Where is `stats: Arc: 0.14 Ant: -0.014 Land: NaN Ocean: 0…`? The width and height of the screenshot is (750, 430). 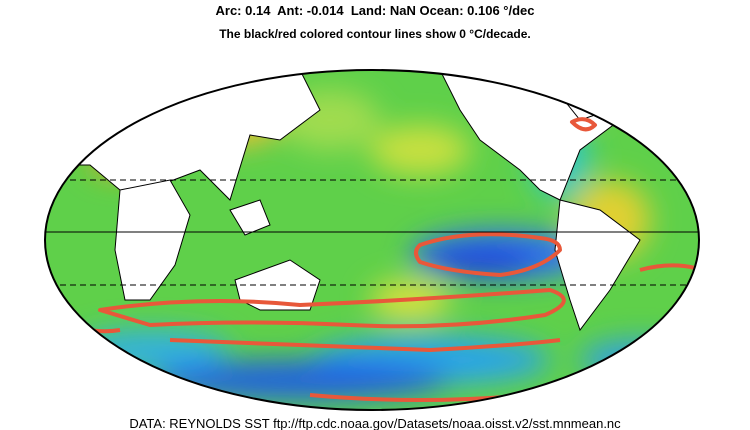 stats: Arc: 0.14 Ant: -0.014 Land: NaN Ocean: 0… is located at coordinates (375, 10).